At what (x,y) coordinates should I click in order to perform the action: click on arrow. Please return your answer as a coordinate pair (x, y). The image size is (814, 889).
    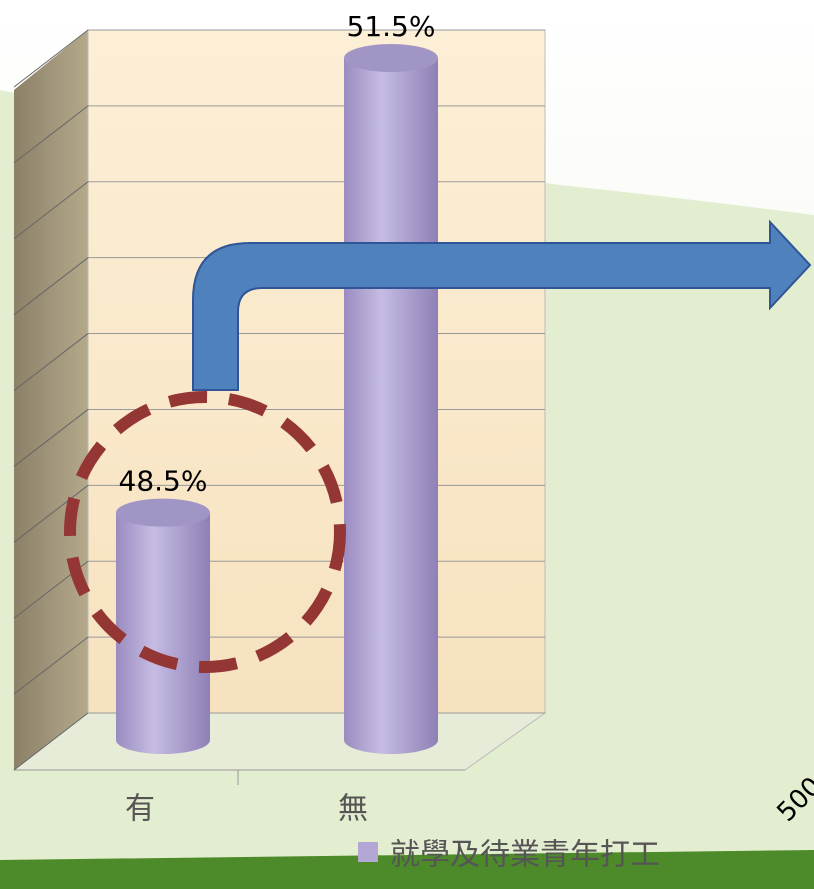
    Looking at the image, I should click on (502, 305).